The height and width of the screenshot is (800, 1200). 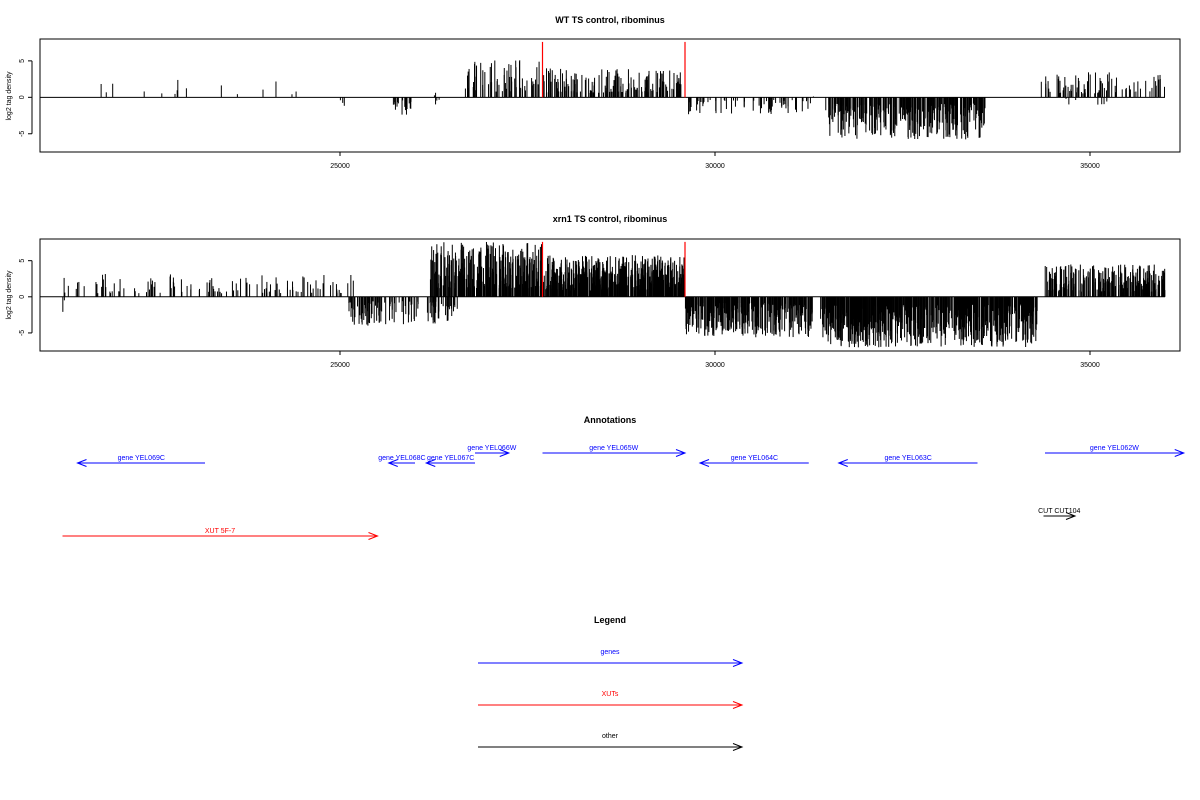 What do you see at coordinates (1114, 448) in the screenshot?
I see `feature-label: gene YEL062W` at bounding box center [1114, 448].